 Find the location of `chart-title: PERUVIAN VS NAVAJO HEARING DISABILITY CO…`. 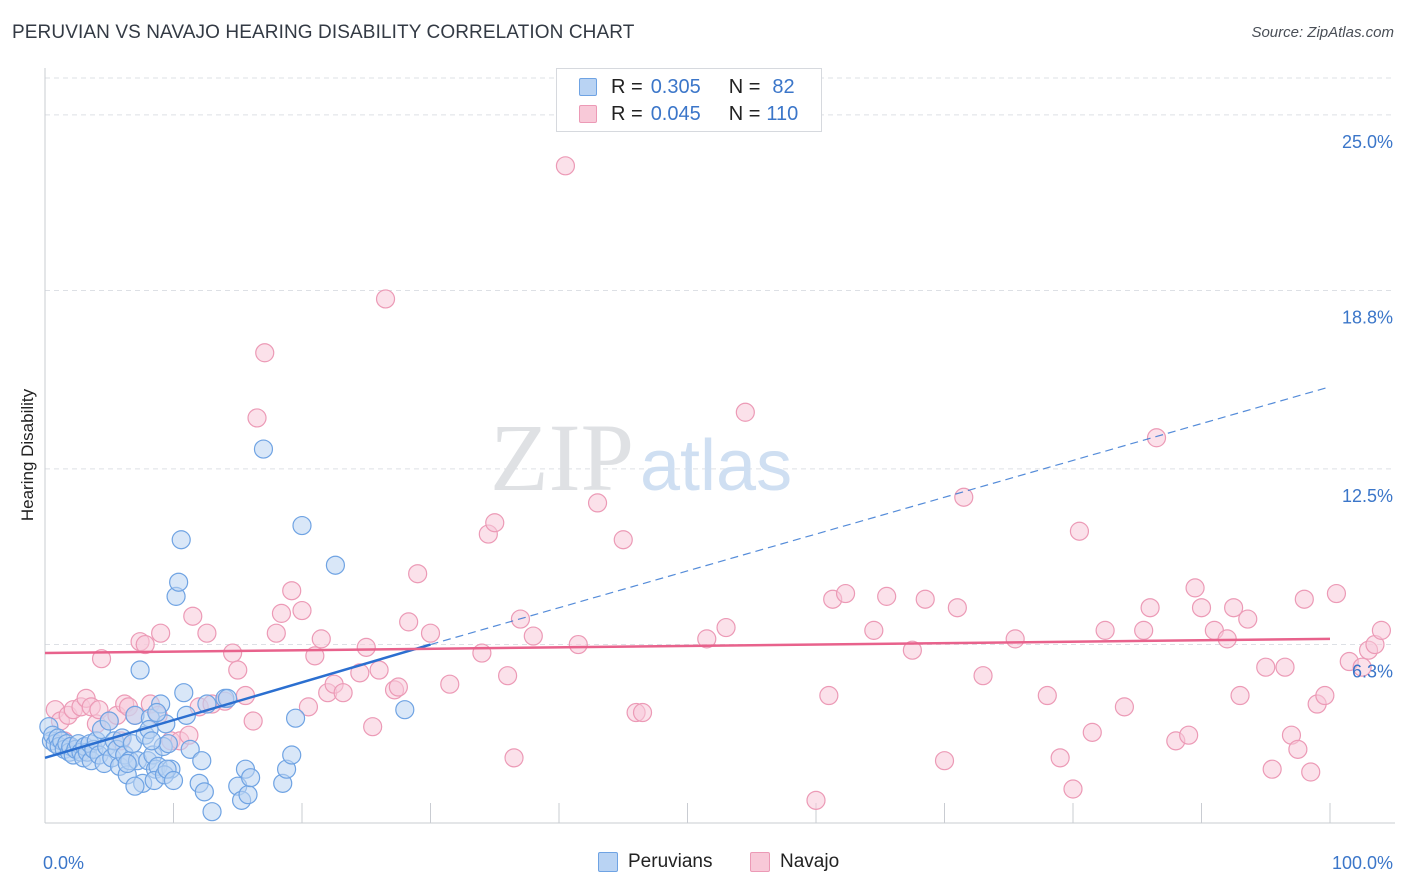

chart-title: PERUVIAN VS NAVAJO HEARING DISABILITY CO… is located at coordinates (323, 32).